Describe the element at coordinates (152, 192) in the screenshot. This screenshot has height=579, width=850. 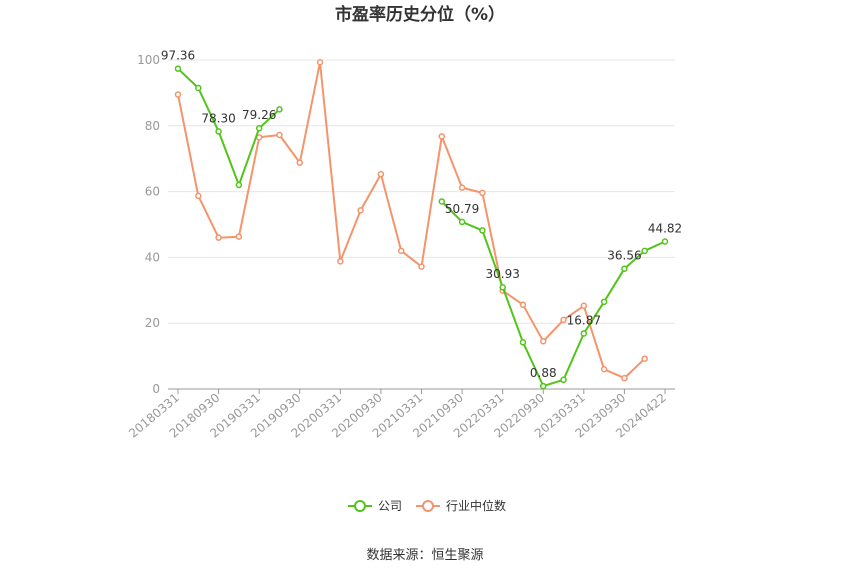
I see `y-tick-label: 60` at that location.